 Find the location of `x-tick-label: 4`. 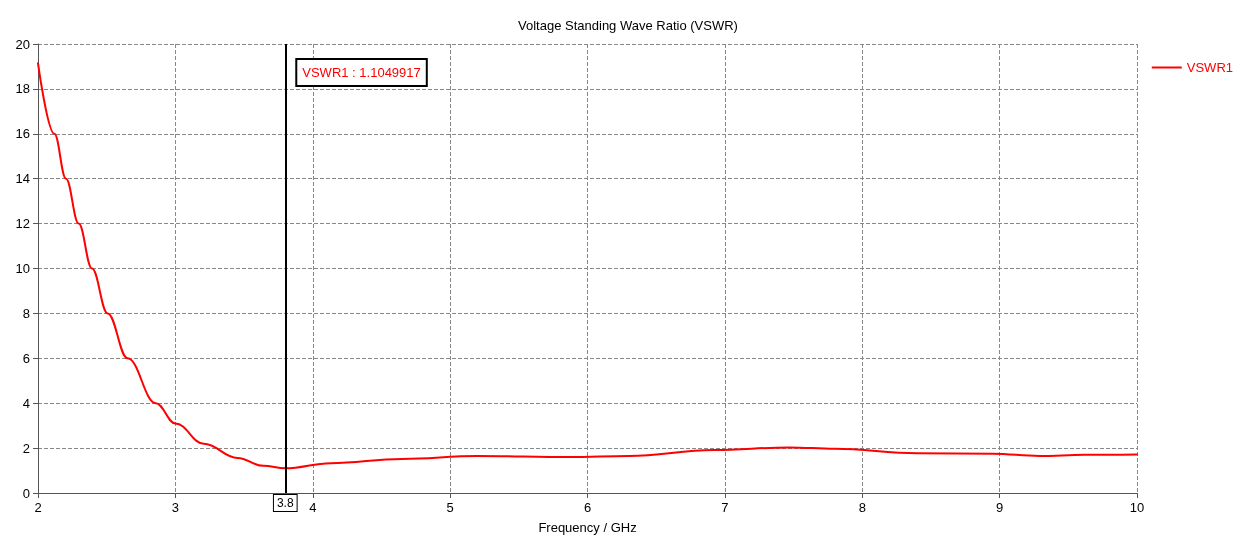

x-tick-label: 4 is located at coordinates (313, 507).